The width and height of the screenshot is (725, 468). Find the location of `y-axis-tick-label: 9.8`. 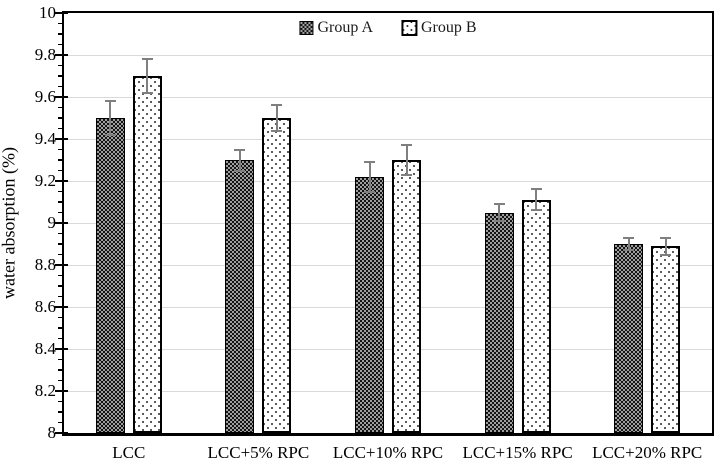

y-axis-tick-label: 9.8 is located at coordinates (45, 54).